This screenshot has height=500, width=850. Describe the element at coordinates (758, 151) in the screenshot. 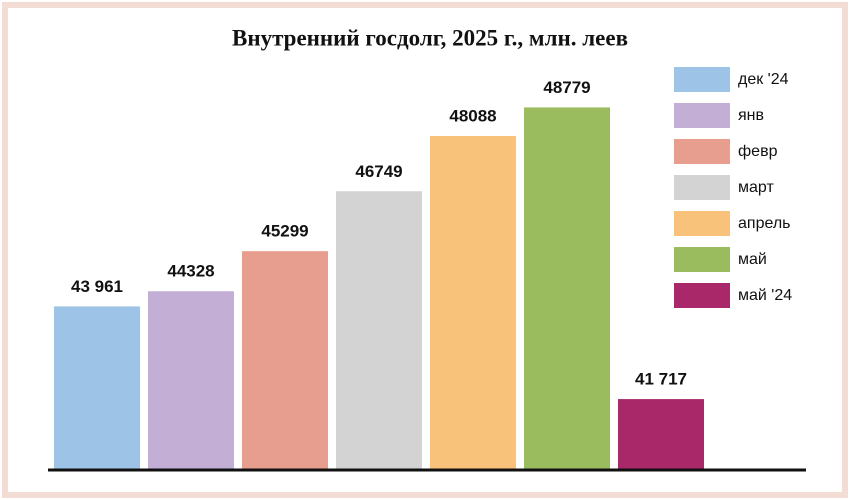

I see `legend-label: февр` at that location.